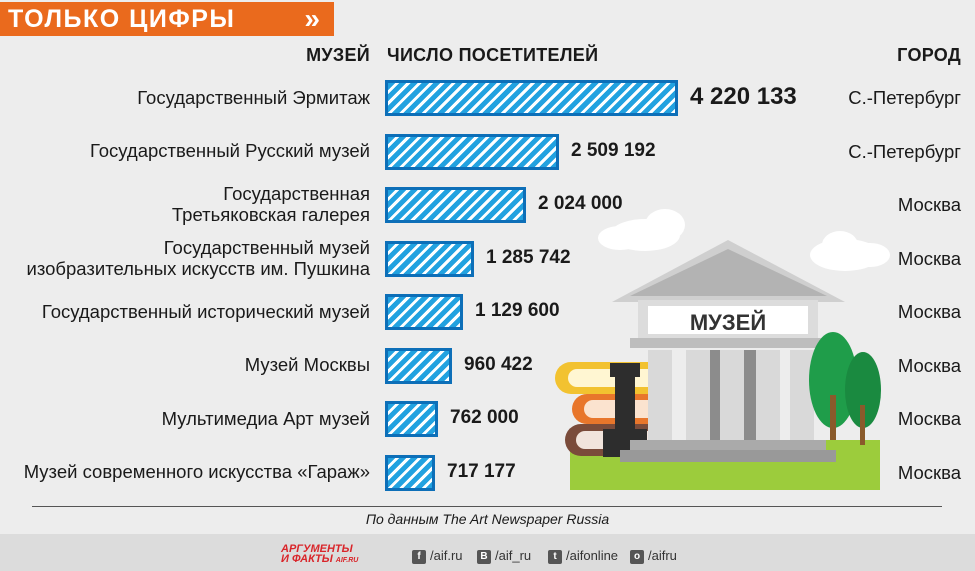 Image resolution: width=975 pixels, height=571 pixels. What do you see at coordinates (845, 388) in the screenshot?
I see `tree-icon` at bounding box center [845, 388].